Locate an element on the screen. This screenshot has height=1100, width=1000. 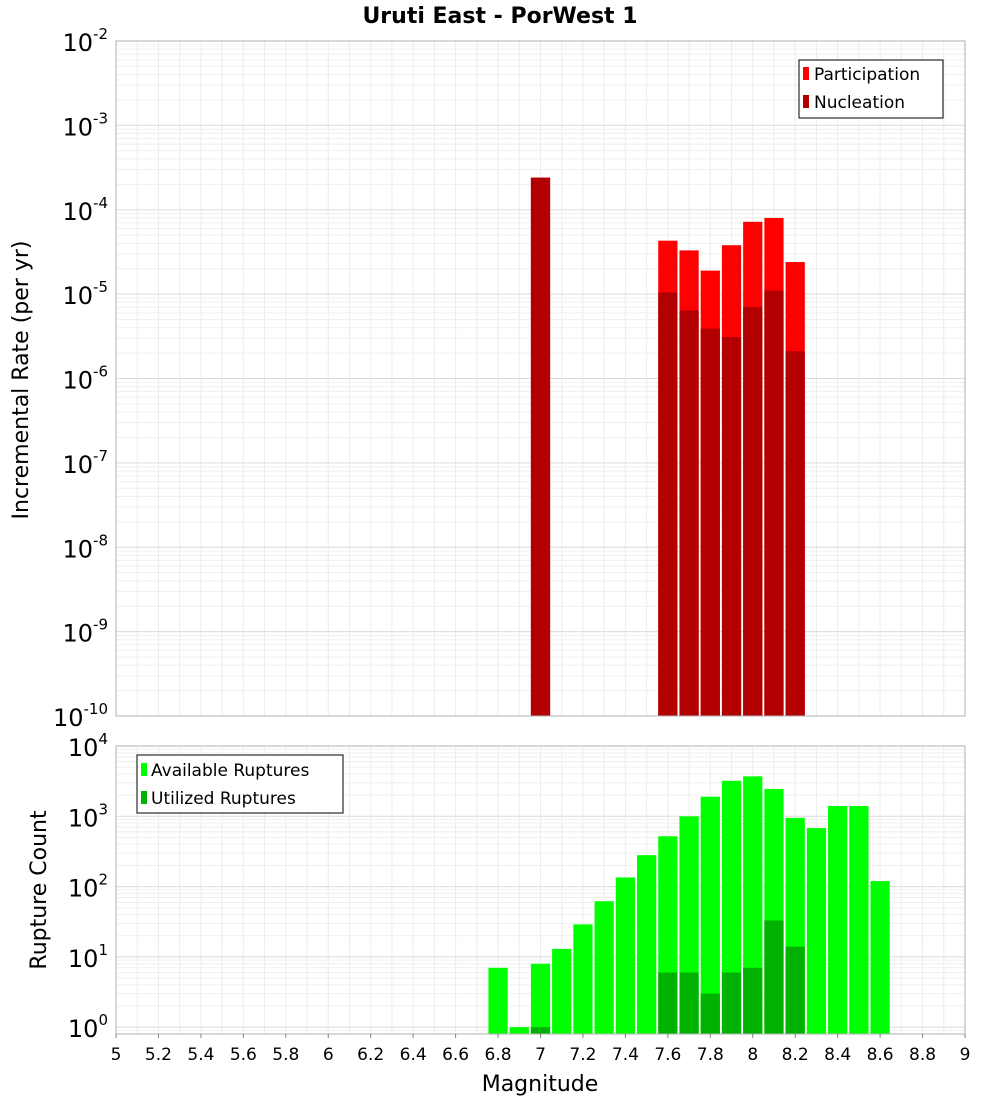
x-tick-label: 7.8 is located at coordinates (710, 1055).